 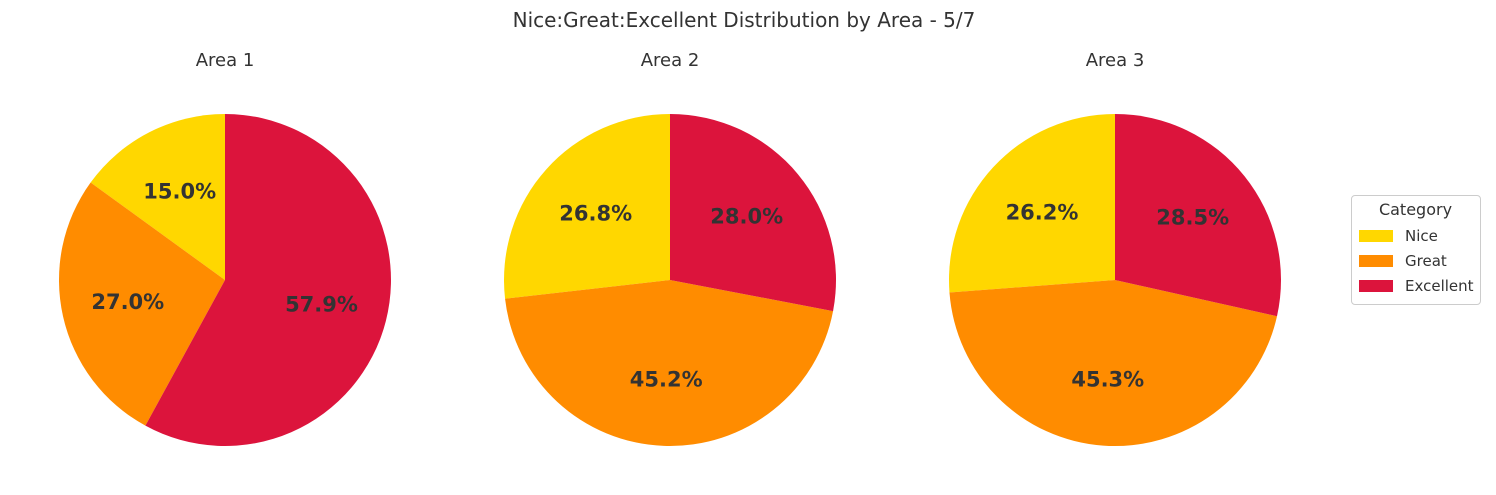 I want to click on legend-swatch-nice, so click(x=1376, y=235).